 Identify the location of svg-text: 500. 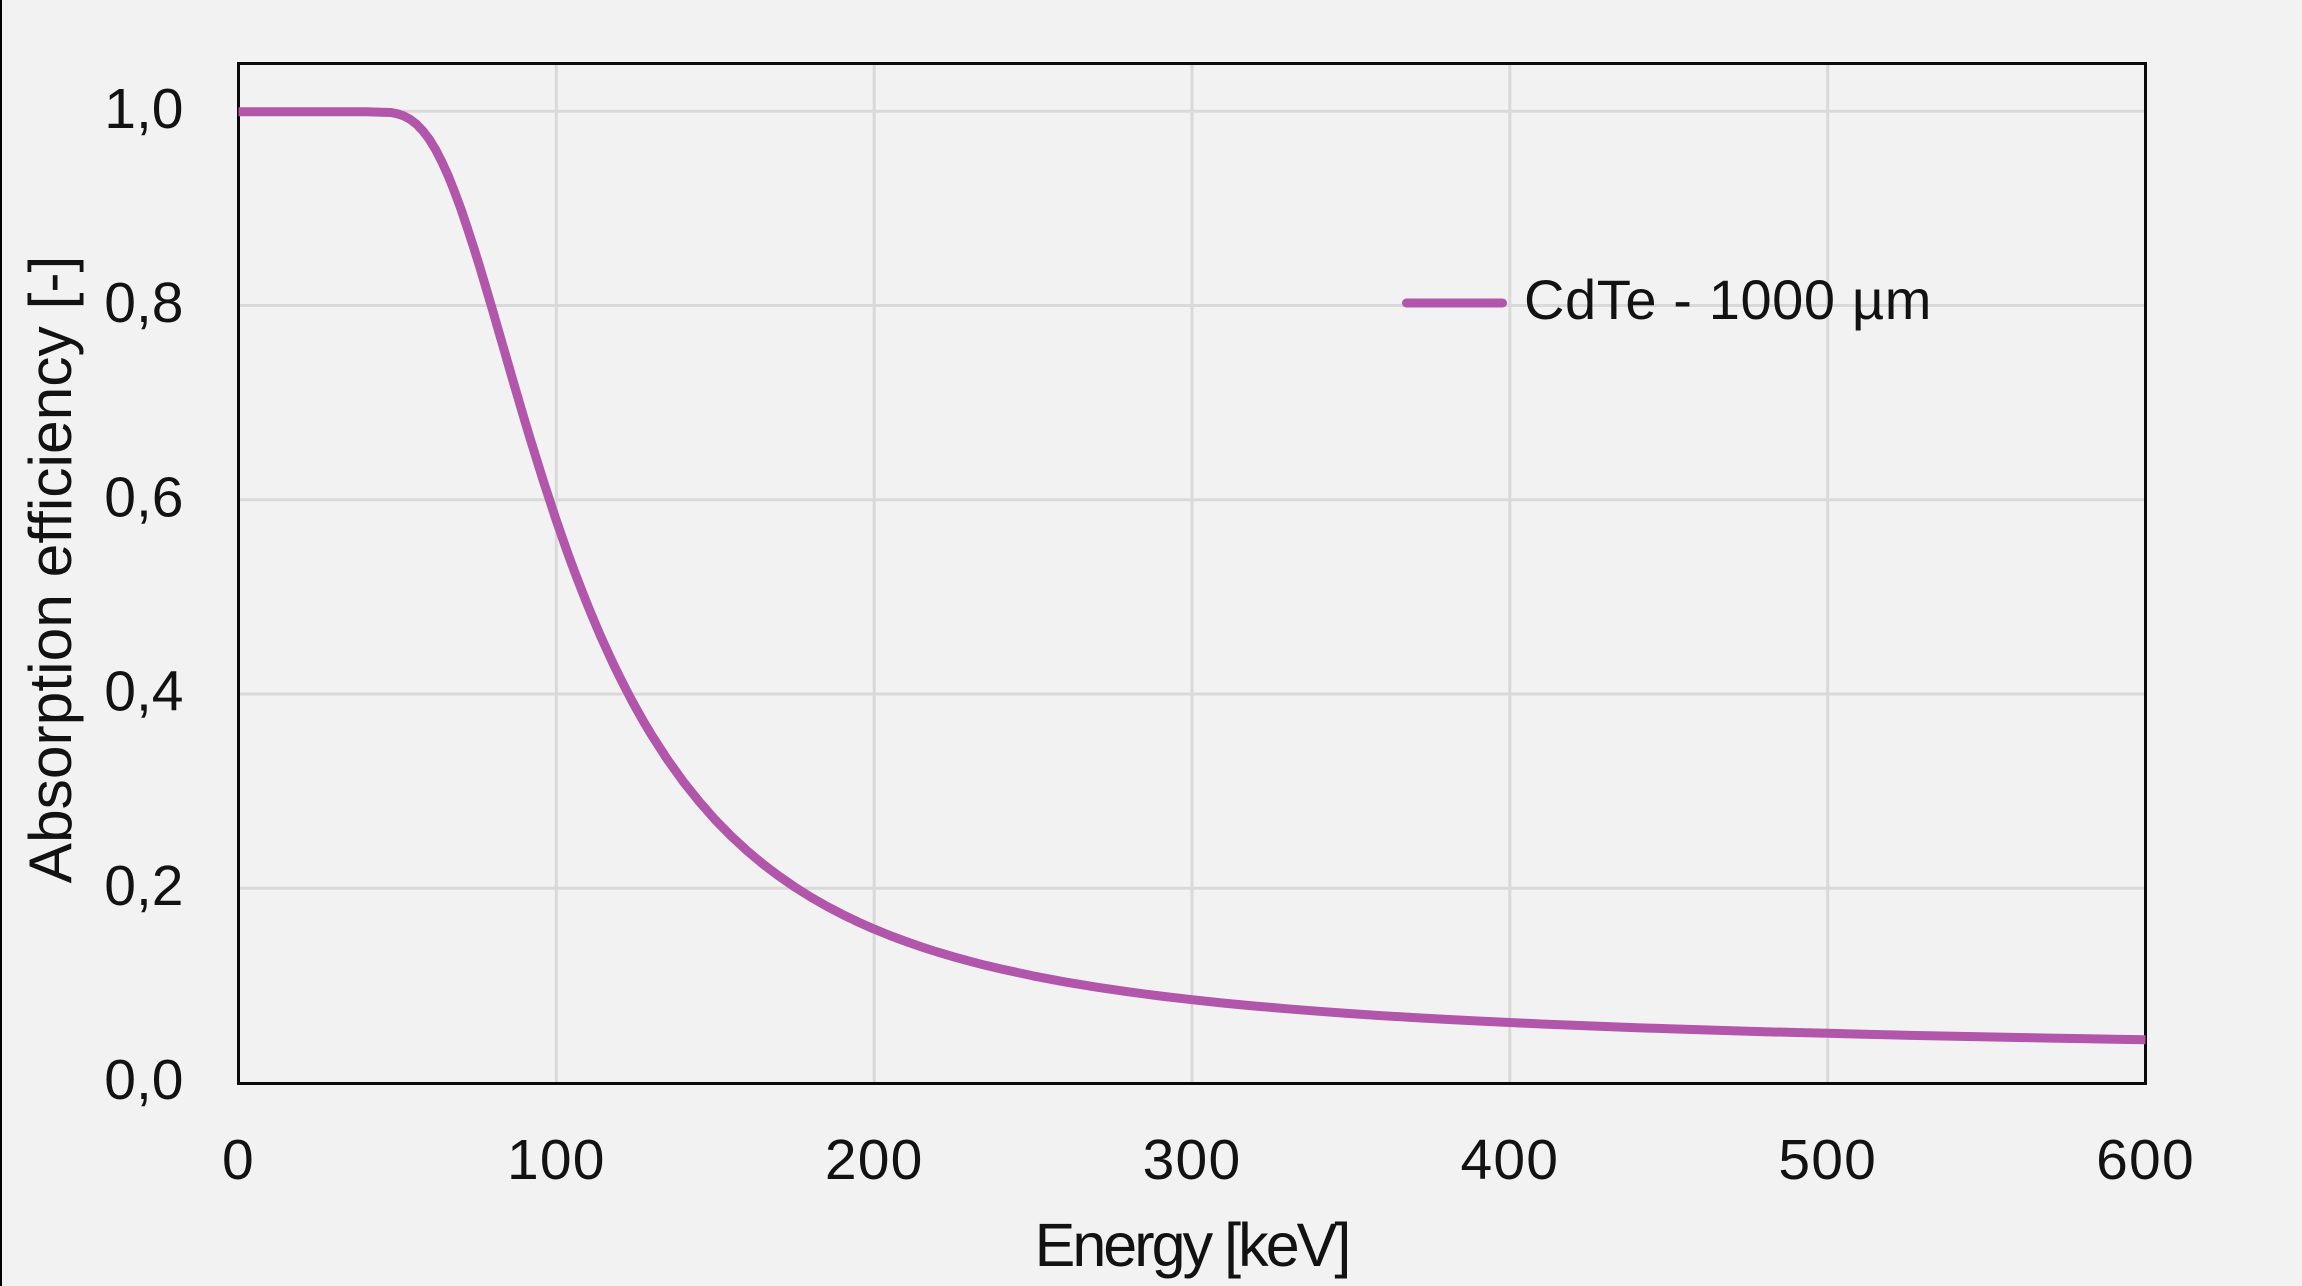
(1827, 1160).